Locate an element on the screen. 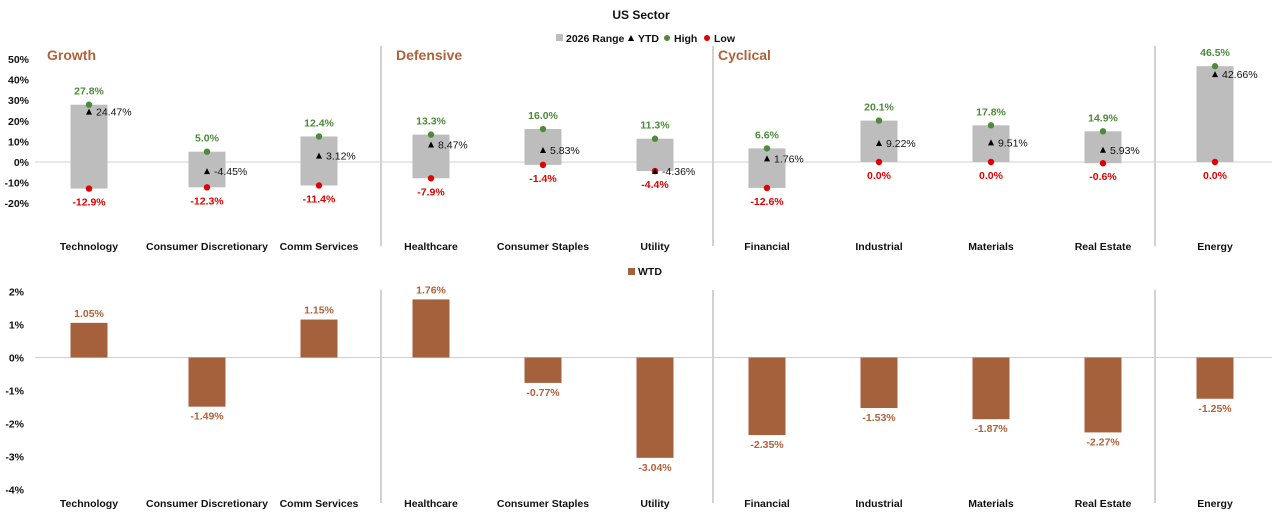  low-dot-consumer-staples is located at coordinates (543, 165).